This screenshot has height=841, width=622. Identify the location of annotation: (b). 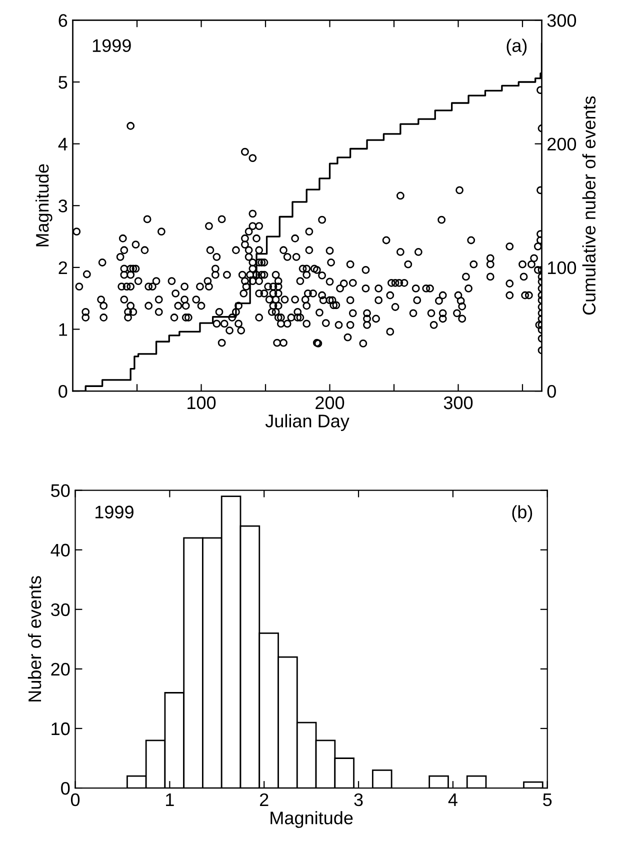
(522, 513).